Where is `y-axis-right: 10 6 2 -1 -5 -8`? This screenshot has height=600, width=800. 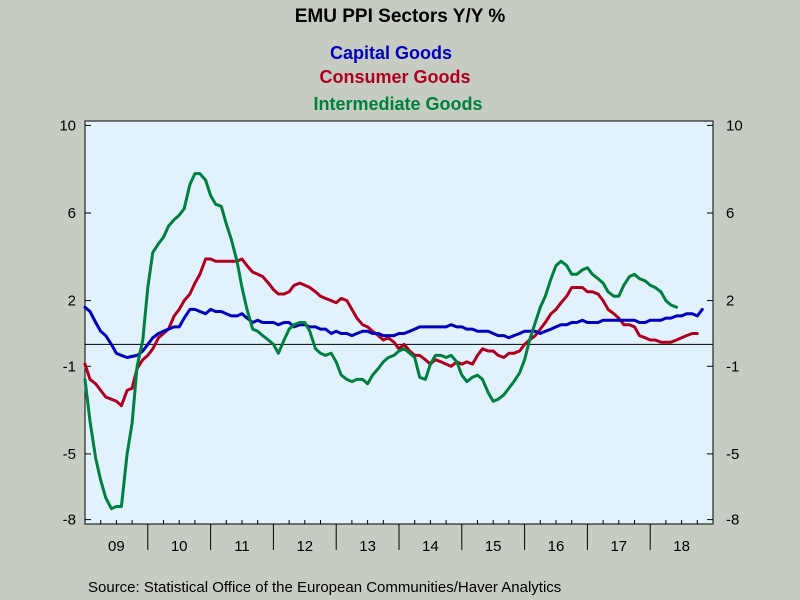
y-axis-right: 10 6 2 -1 -5 -8 is located at coordinates (725, 323).